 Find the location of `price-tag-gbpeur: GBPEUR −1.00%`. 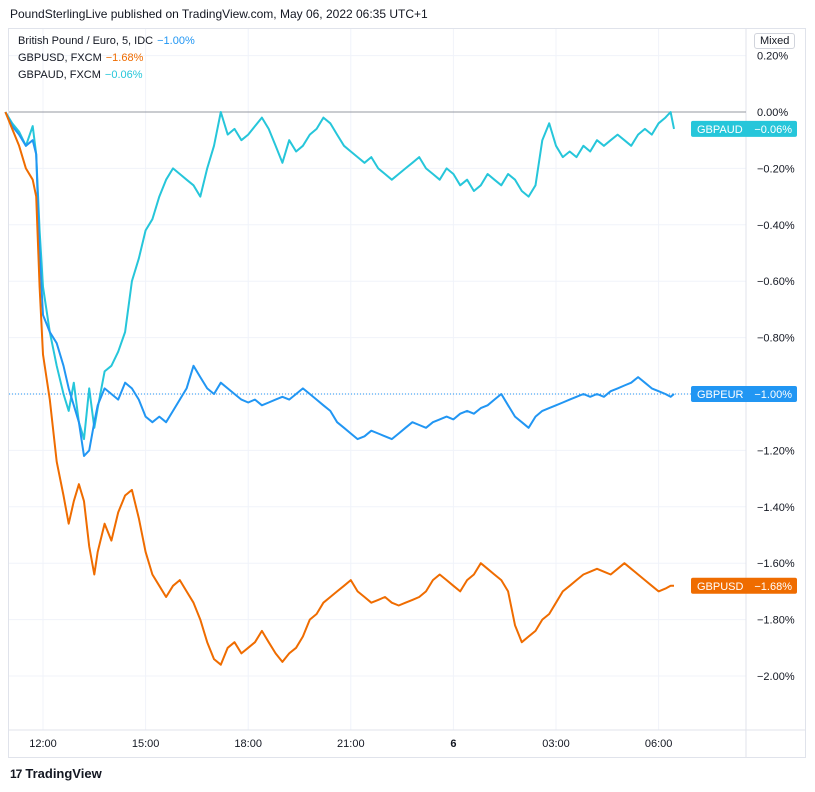

price-tag-gbpeur: GBPEUR −1.00% is located at coordinates (744, 394).